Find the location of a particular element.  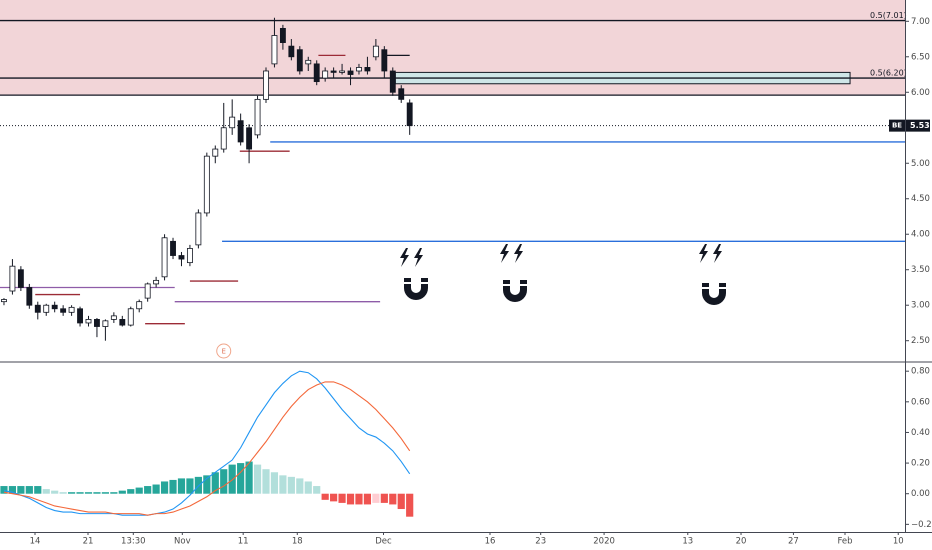

x-tick-label: 21 is located at coordinates (88, 542).